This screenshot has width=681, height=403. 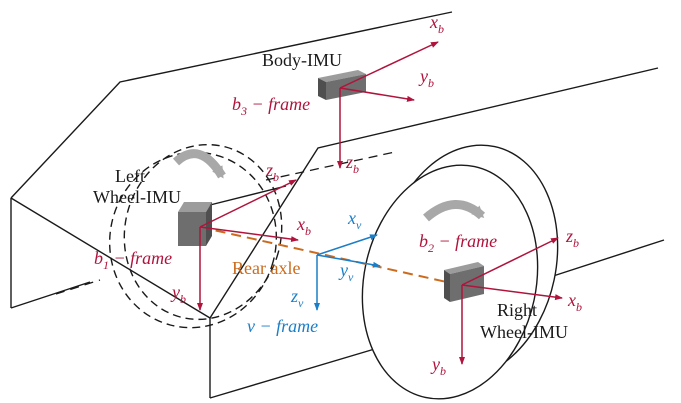 What do you see at coordinates (199, 164) in the screenshot?
I see `left-rotation-arrow-icon` at bounding box center [199, 164].